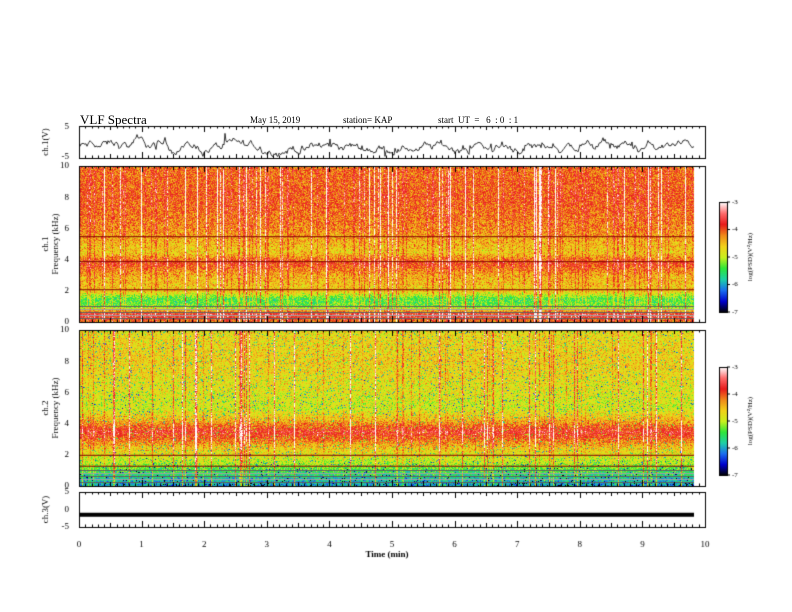 The width and height of the screenshot is (792, 612). Describe the element at coordinates (275, 120) in the screenshot. I see `date-label: May 15, 2019` at that location.